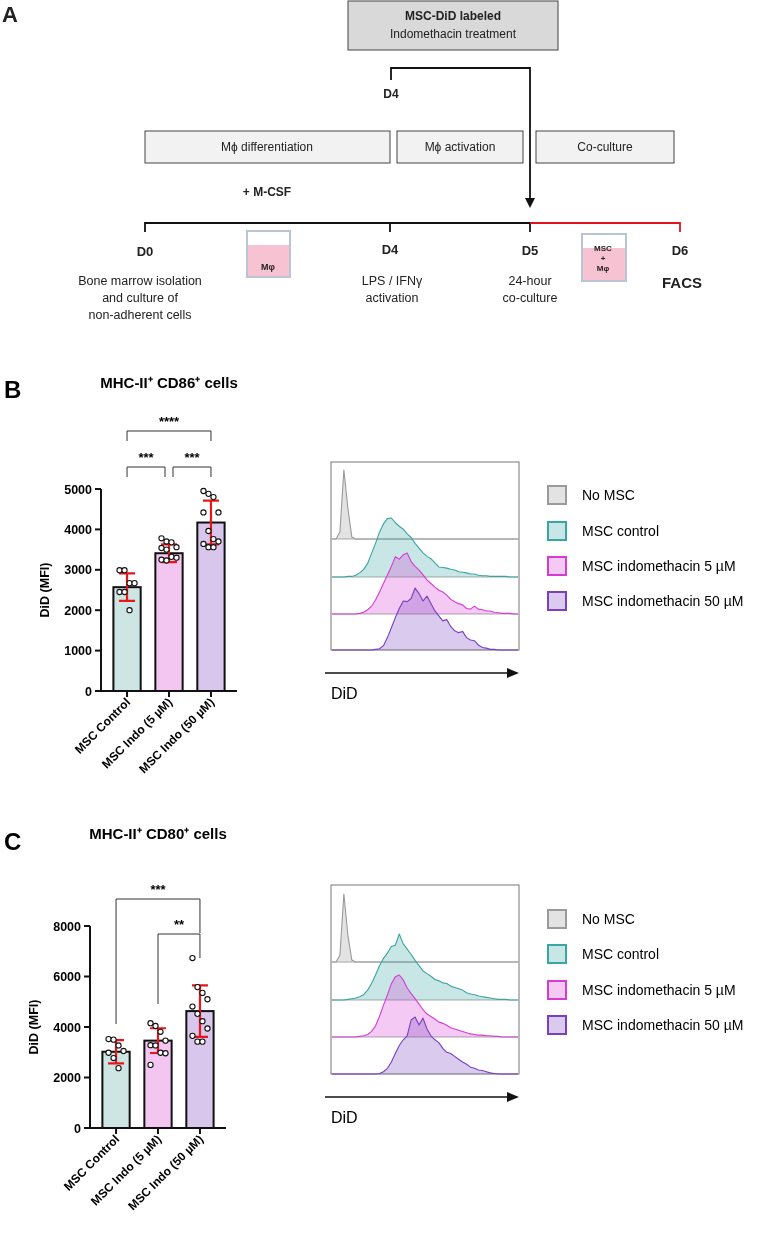 The image size is (759, 1240). I want to click on text: B, so click(13, 389).